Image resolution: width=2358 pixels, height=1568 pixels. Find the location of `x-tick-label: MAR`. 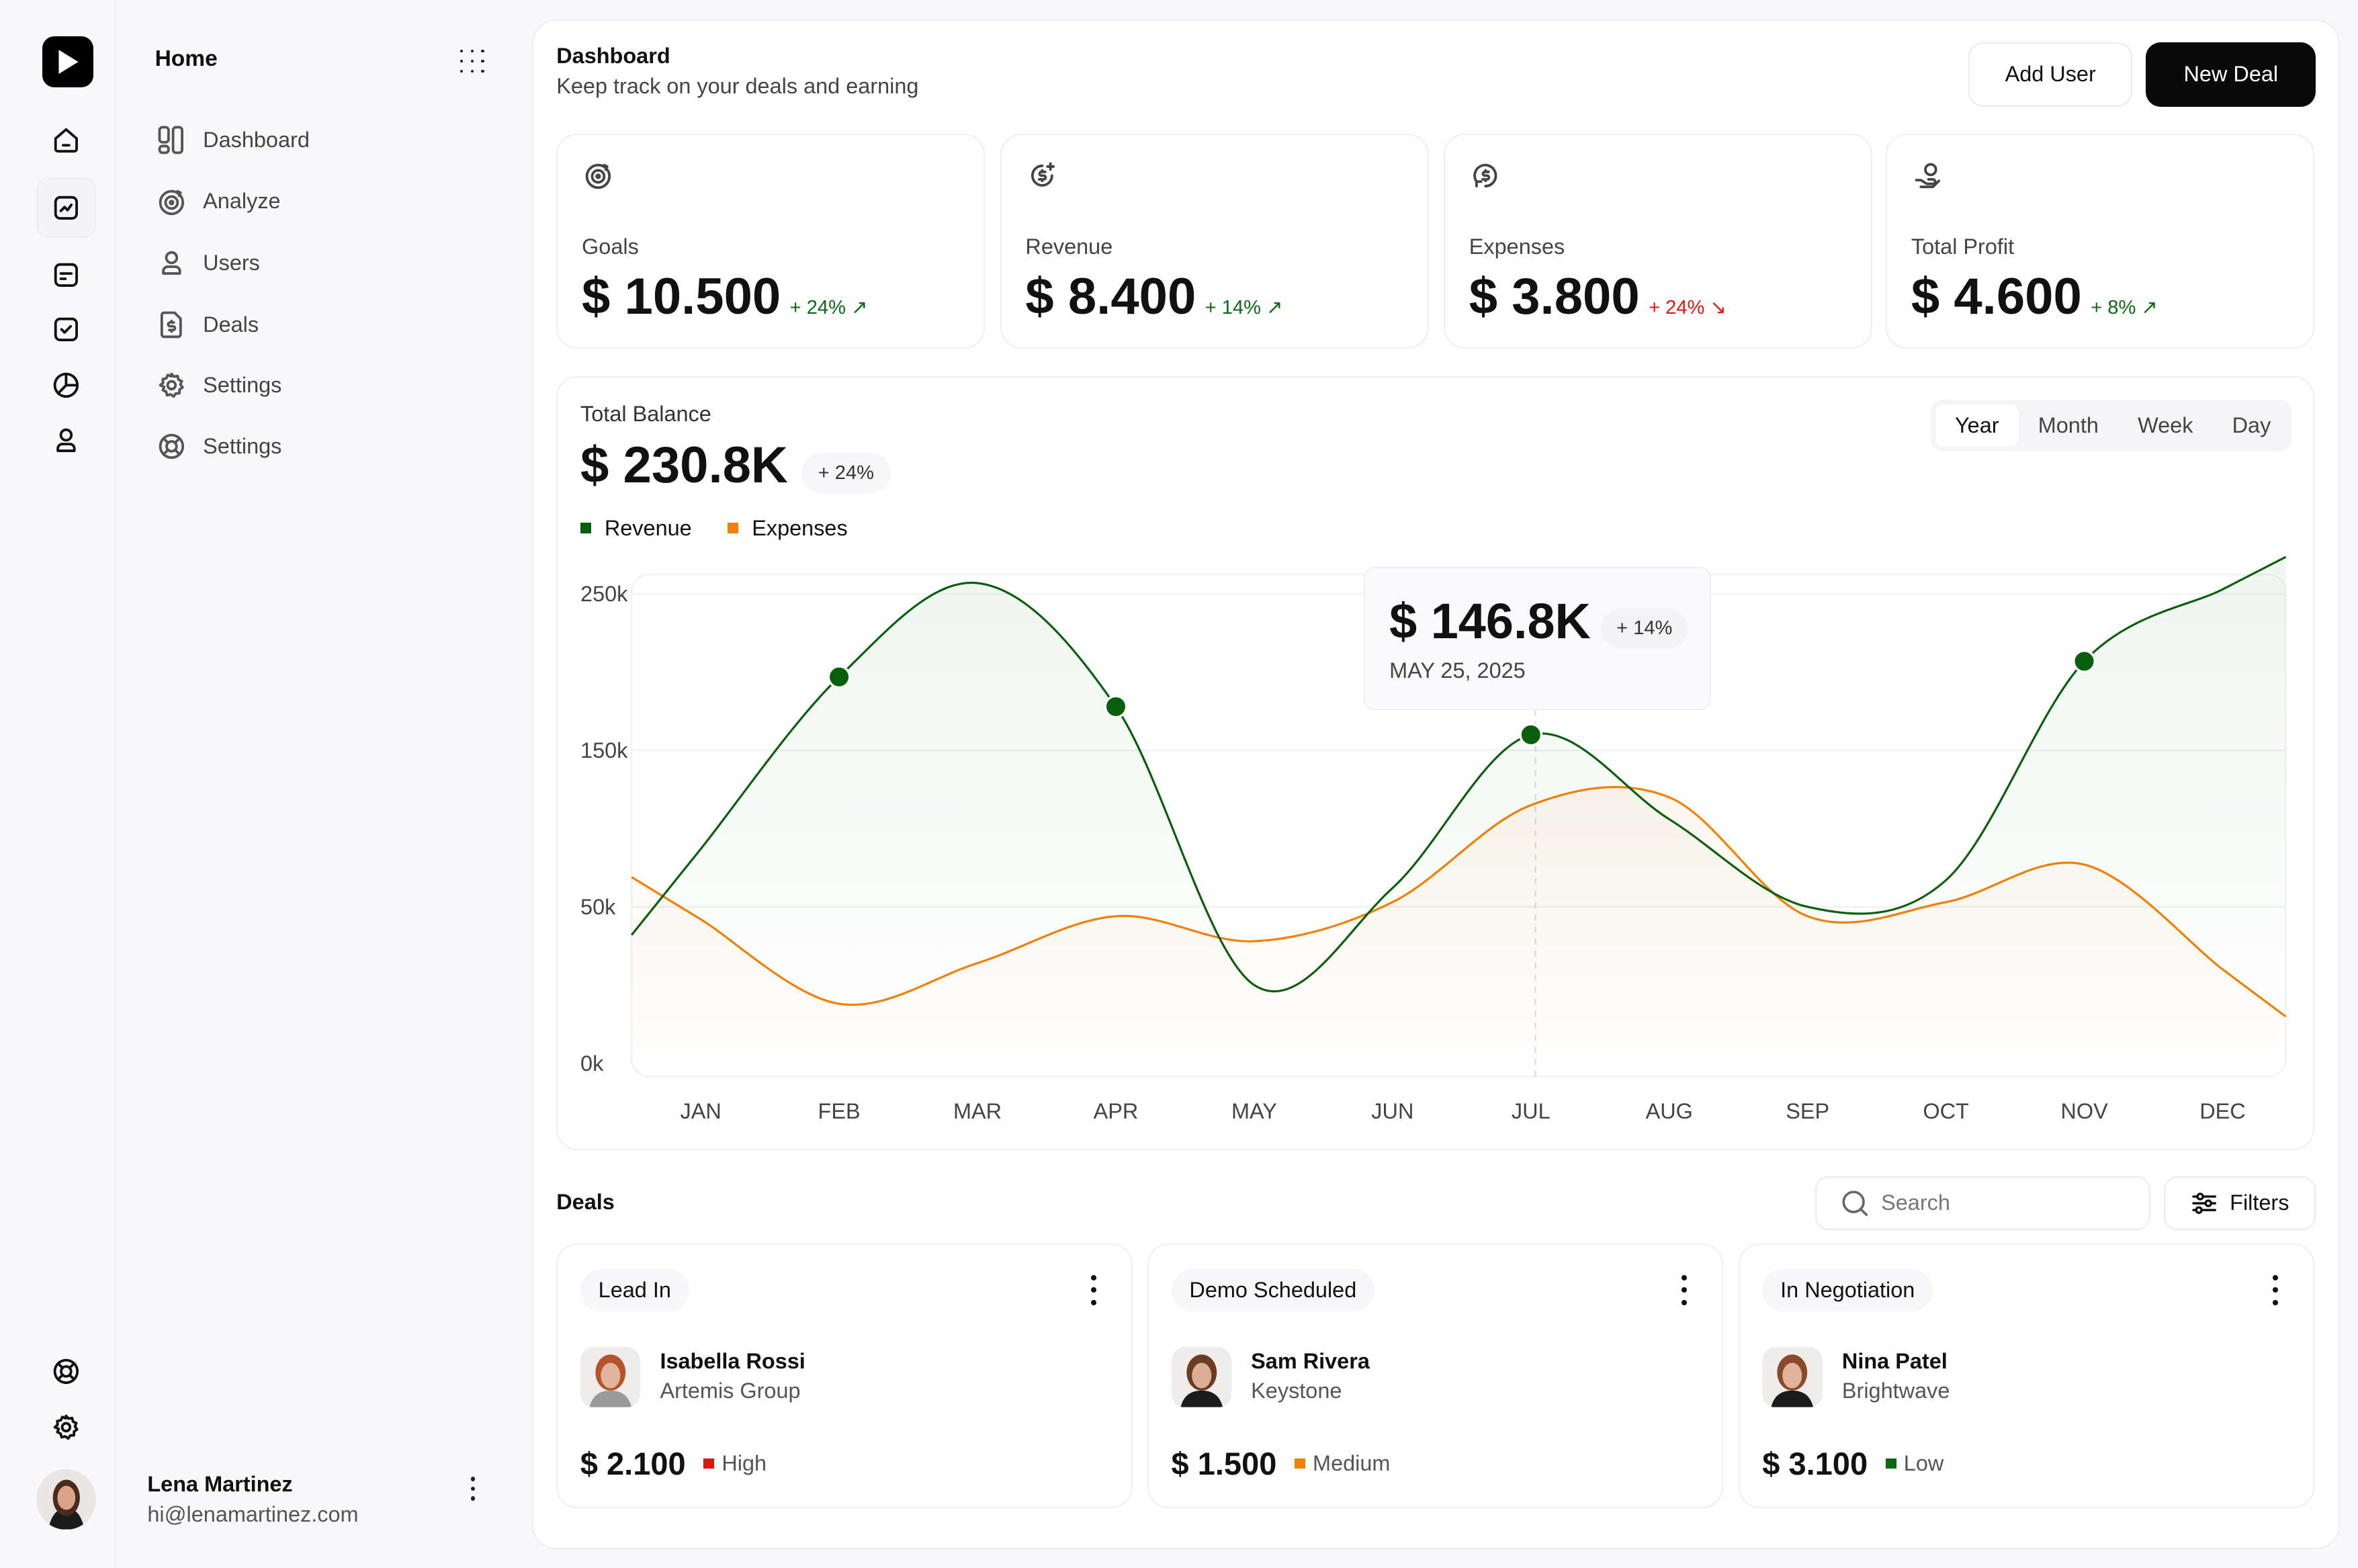

x-tick-label: MAR is located at coordinates (977, 1111).